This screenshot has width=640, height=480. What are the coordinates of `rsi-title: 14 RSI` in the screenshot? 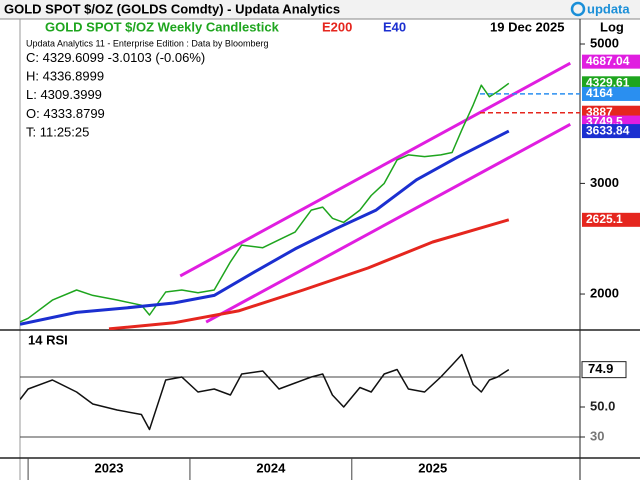 It's located at (48, 339).